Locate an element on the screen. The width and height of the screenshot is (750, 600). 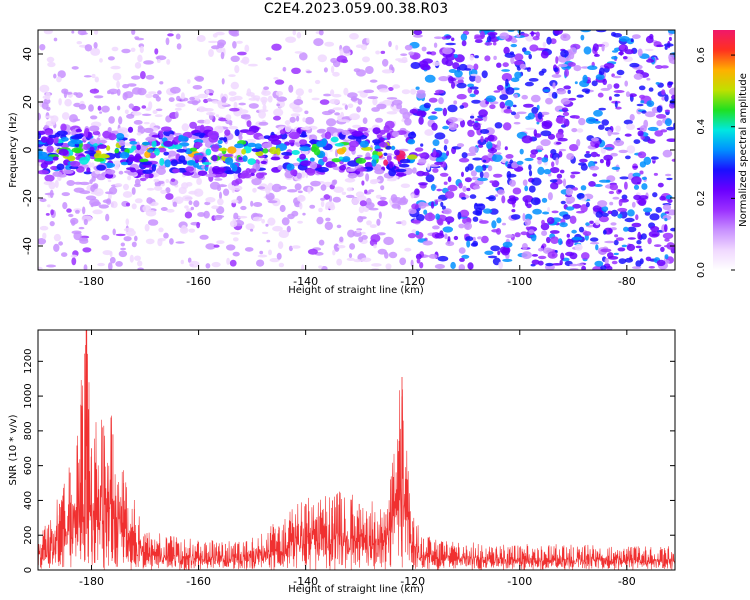
x-tick-label: -140 is located at coordinates (305, 581).